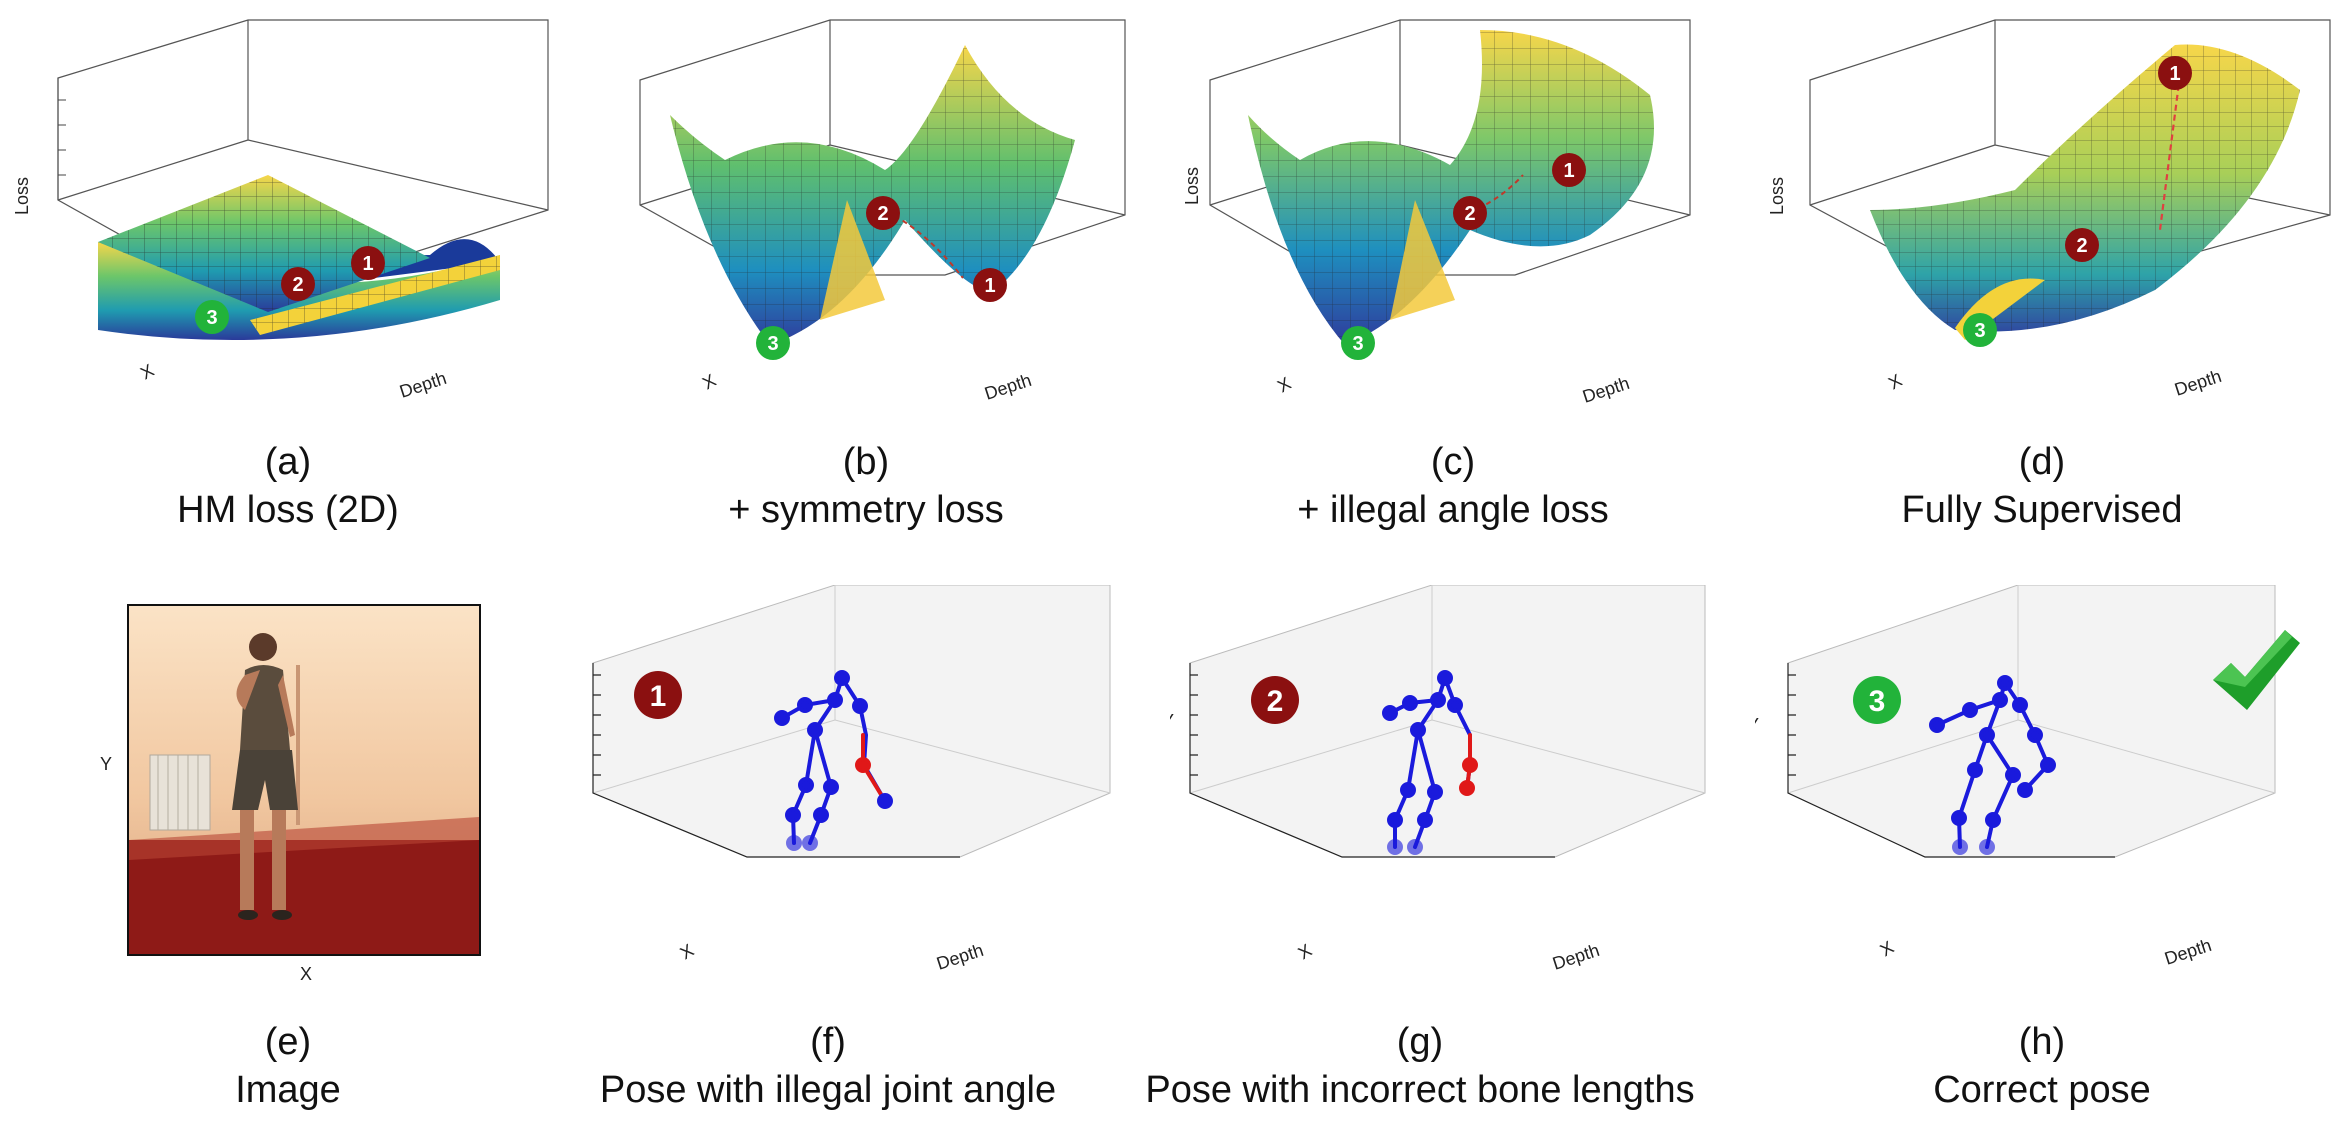  I want to click on pose-plot-f: Y X Depth 1, so click(851, 779).